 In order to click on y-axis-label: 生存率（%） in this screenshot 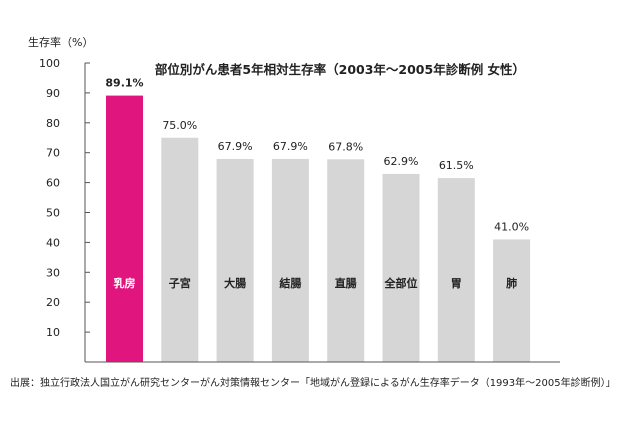, I will do `click(60, 42)`.